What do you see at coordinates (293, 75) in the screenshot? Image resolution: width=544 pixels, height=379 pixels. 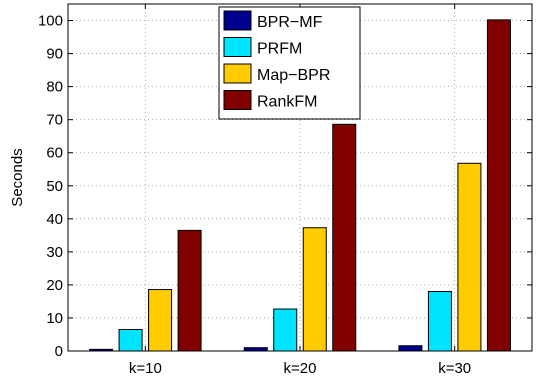 I see `legend-label: Map−BPR` at bounding box center [293, 75].